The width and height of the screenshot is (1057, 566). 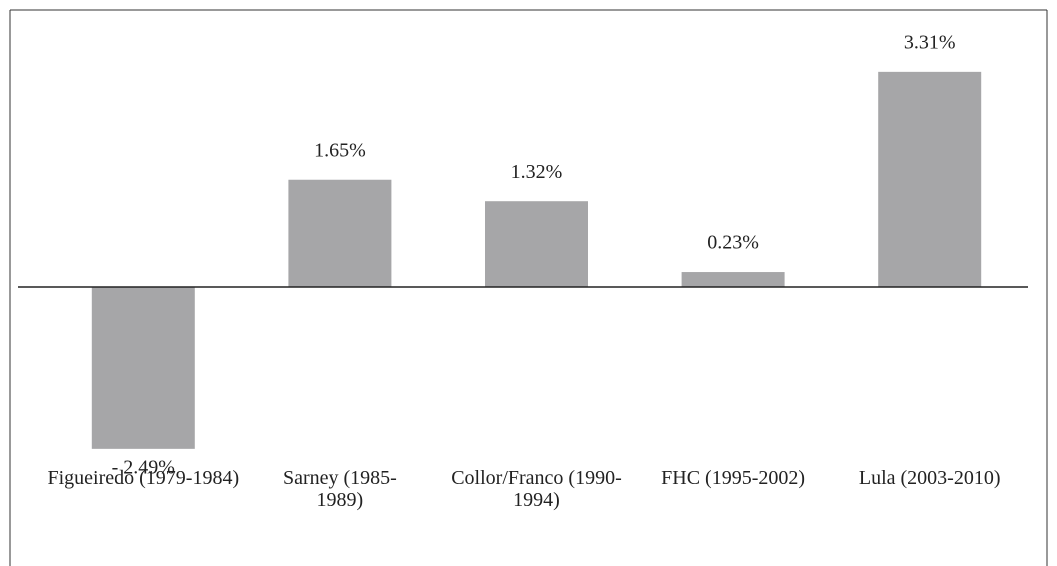 I want to click on category-label: Sarney (1985-1989), so click(x=339, y=489).